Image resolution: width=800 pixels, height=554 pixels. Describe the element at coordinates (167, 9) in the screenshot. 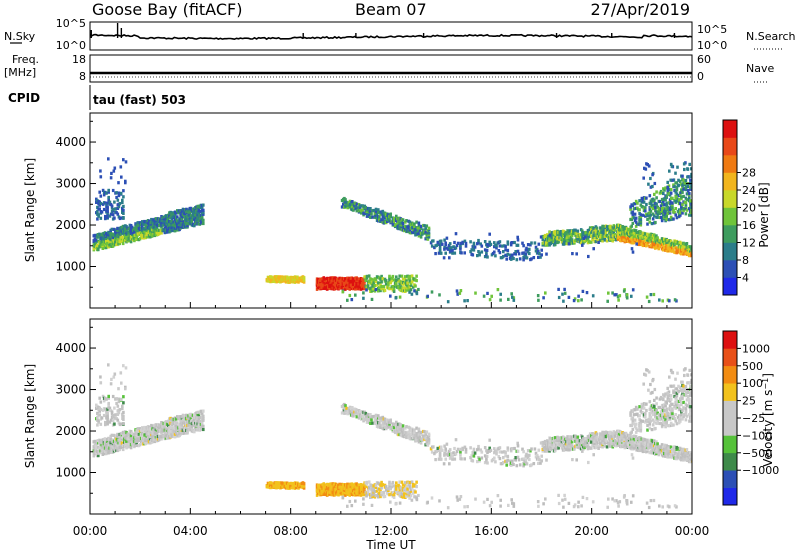

I see `station-title: Goose Bay (fitACF)` at that location.